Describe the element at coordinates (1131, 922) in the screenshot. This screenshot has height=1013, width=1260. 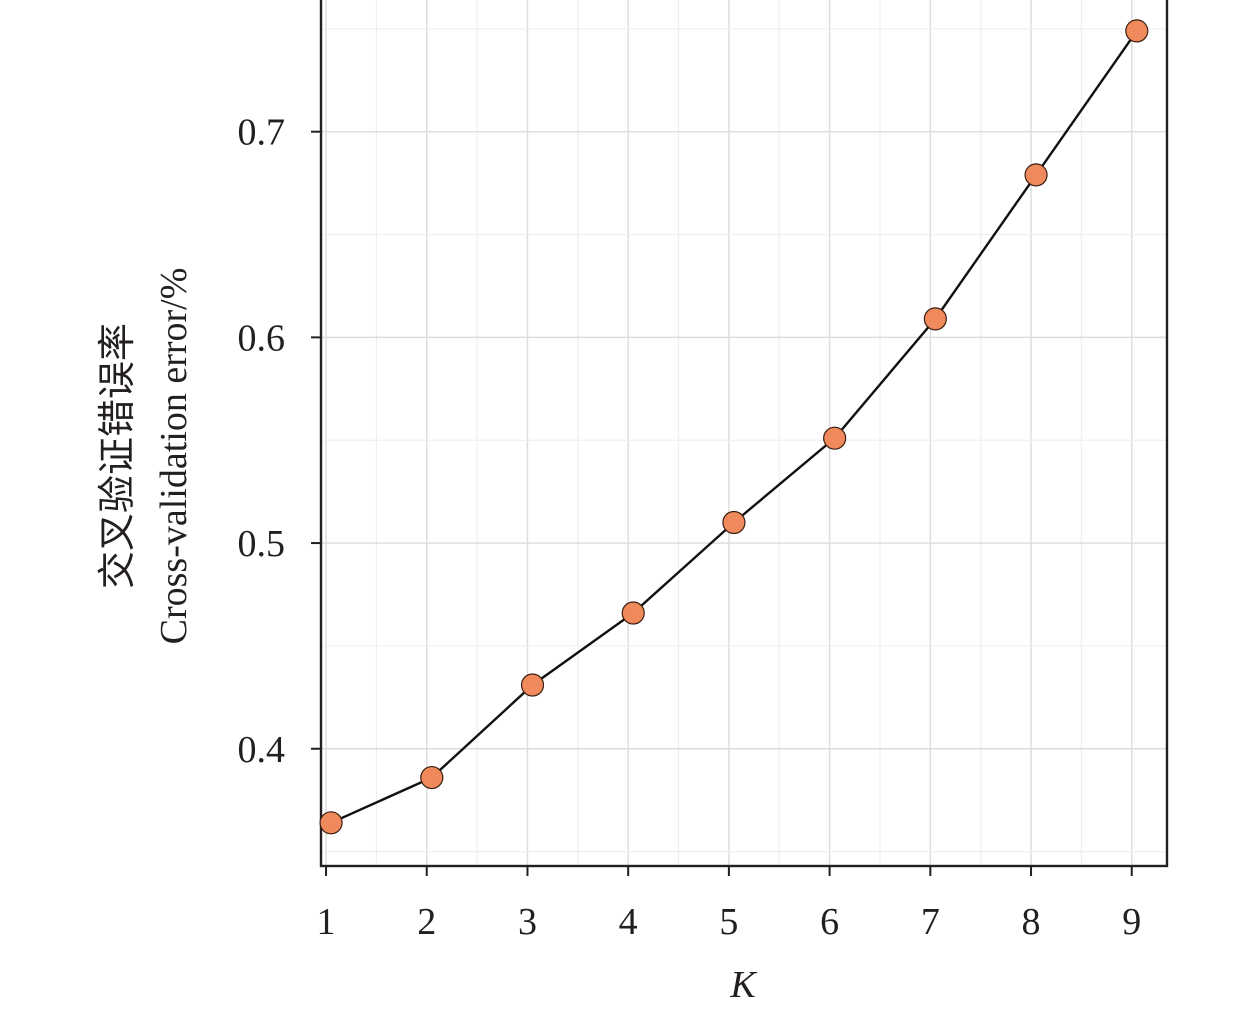
I see `x-tick-label: 9` at that location.